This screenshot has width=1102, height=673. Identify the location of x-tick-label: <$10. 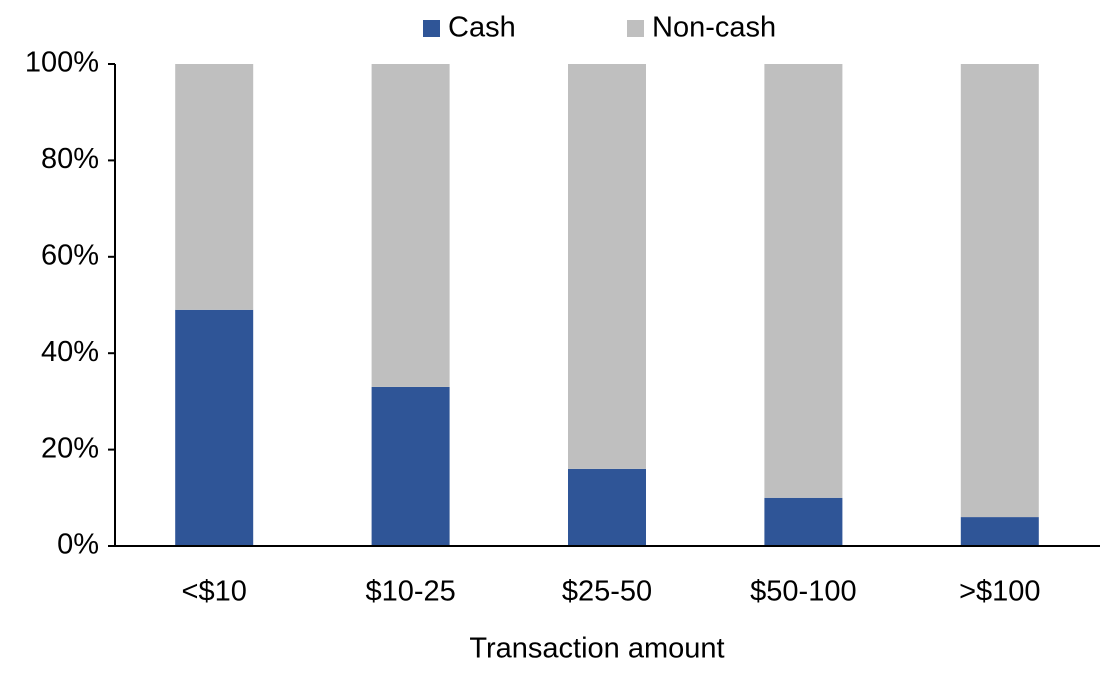
(214, 592).